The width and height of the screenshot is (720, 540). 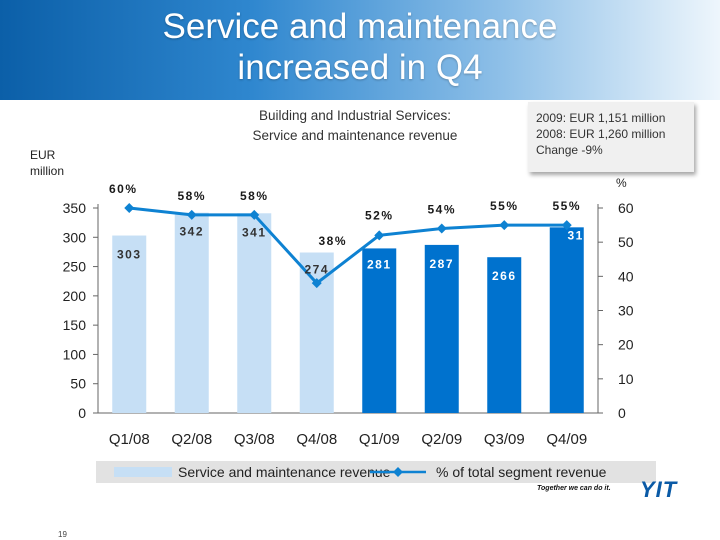 What do you see at coordinates (47, 163) in the screenshot?
I see `y-axis-left-label: EUR million` at bounding box center [47, 163].